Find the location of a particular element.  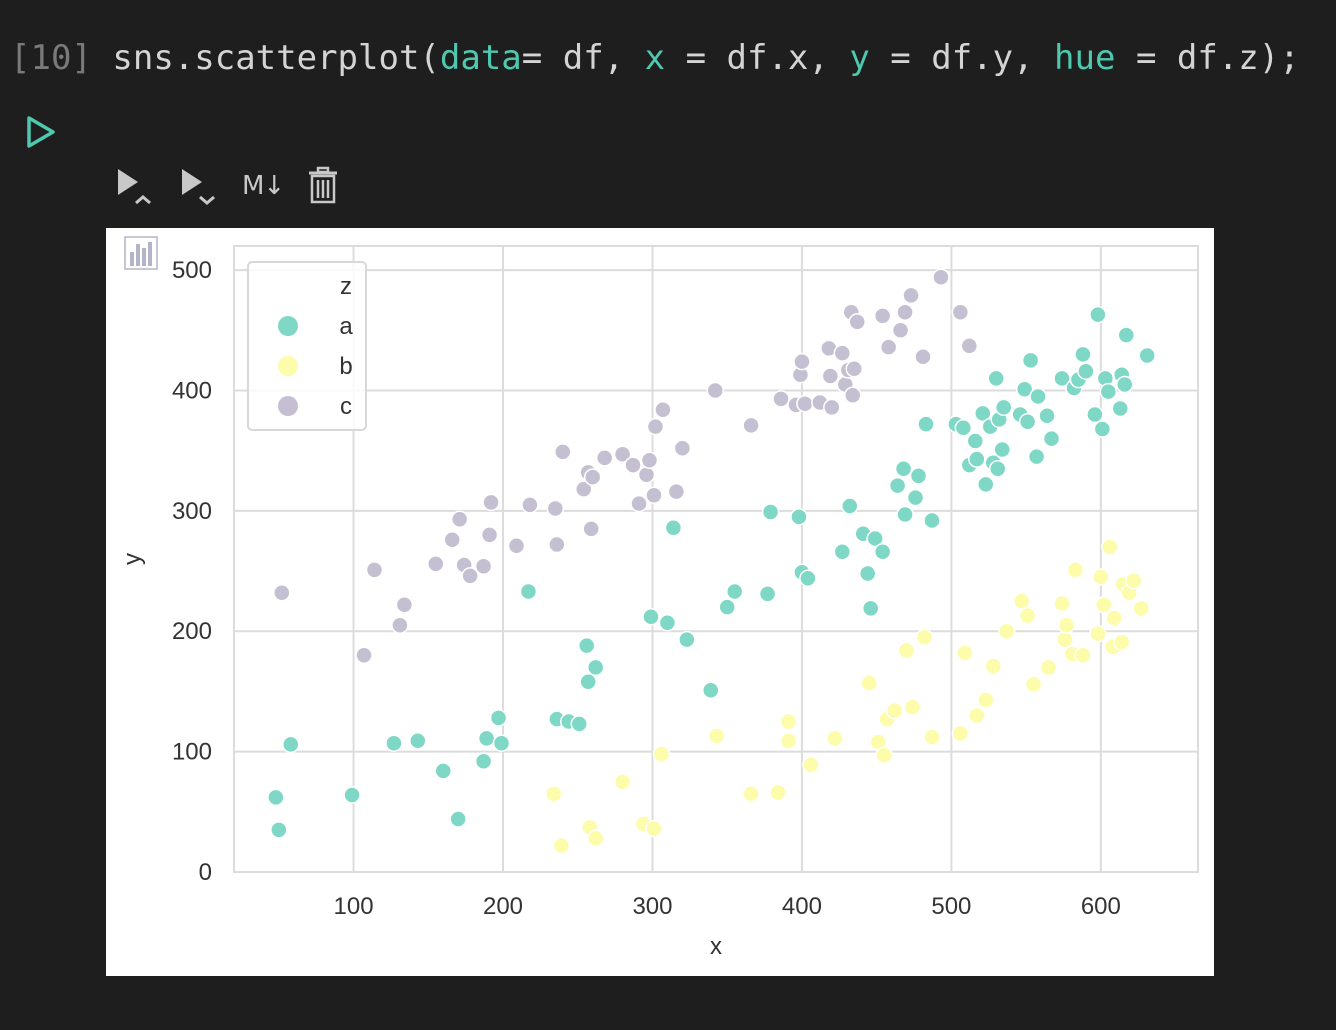

code-token: = df, is located at coordinates (583, 58).